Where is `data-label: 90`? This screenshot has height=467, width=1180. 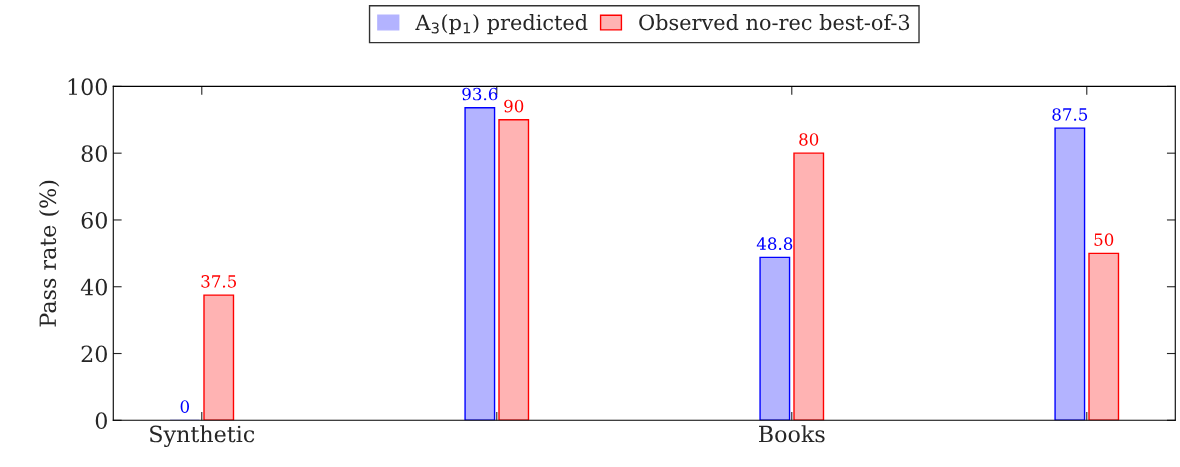 data-label: 90 is located at coordinates (514, 106).